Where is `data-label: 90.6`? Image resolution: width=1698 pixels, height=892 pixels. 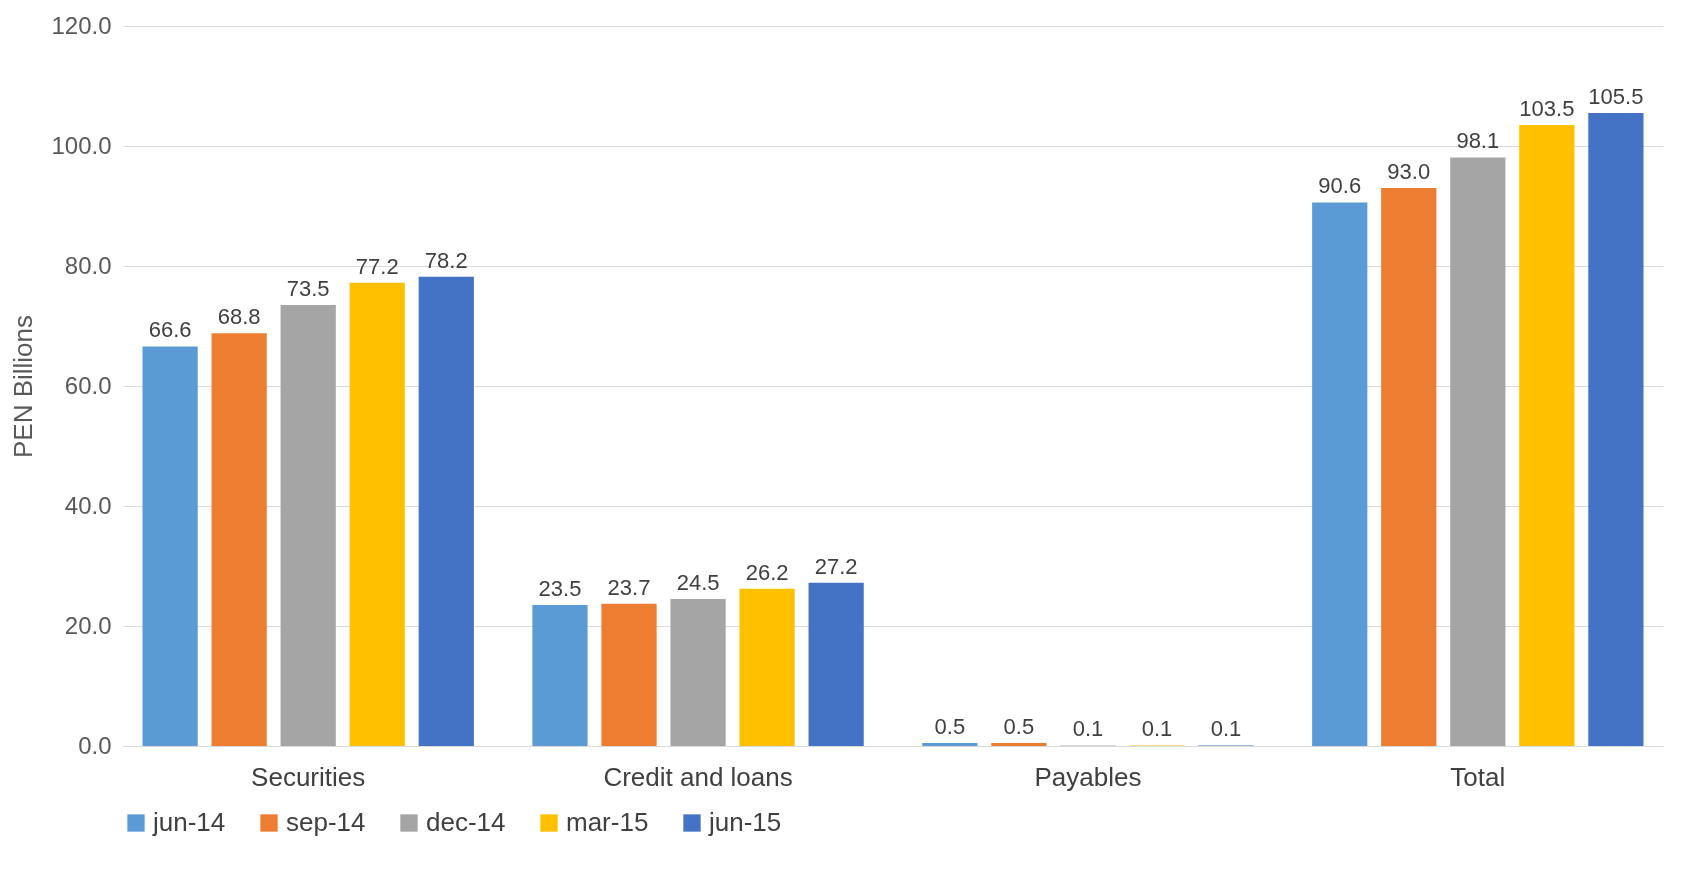 data-label: 90.6 is located at coordinates (1340, 186).